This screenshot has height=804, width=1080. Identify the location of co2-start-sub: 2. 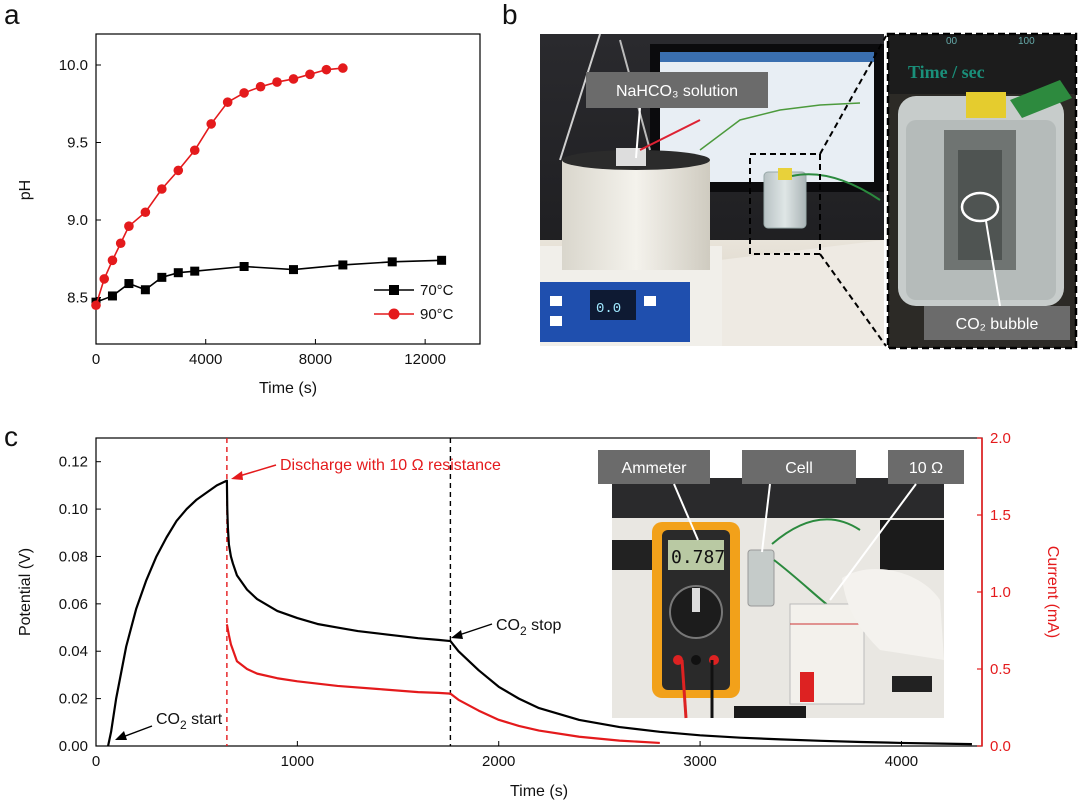
(183, 725).